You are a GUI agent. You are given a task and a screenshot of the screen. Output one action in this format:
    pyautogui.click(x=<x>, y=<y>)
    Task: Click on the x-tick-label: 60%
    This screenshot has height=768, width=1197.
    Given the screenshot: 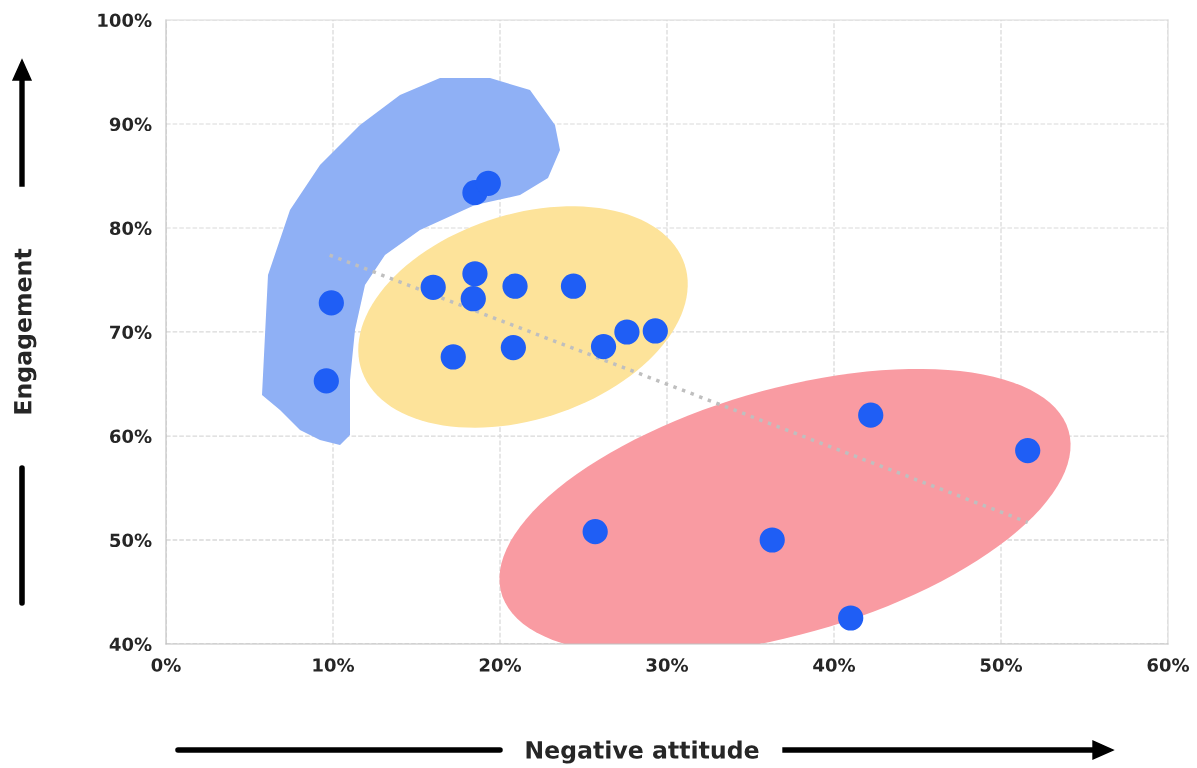 What is the action you would take?
    pyautogui.click(x=1168, y=665)
    